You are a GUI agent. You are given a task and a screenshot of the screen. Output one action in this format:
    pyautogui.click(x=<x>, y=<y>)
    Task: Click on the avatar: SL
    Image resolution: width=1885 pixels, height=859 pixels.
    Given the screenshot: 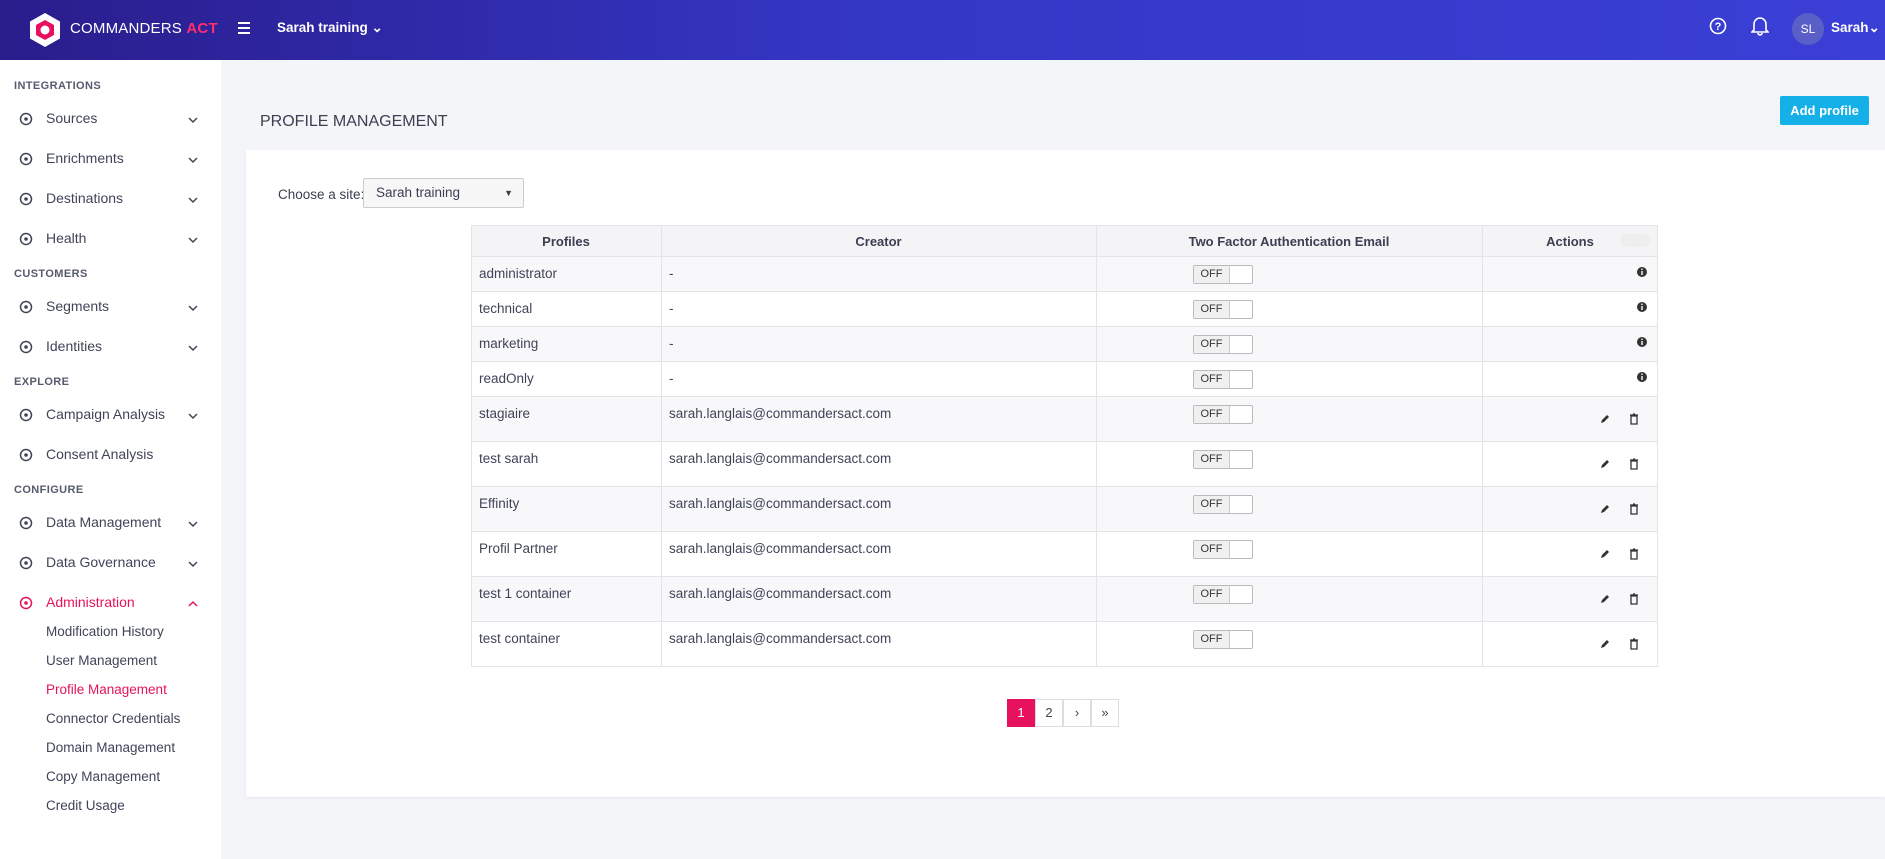 What is the action you would take?
    pyautogui.click(x=1808, y=29)
    